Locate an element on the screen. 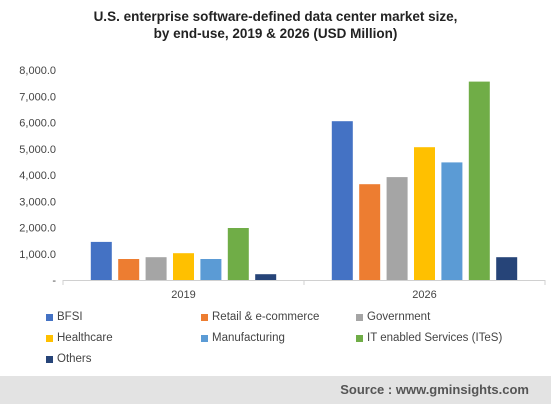  legend-item: Others is located at coordinates (69, 359).